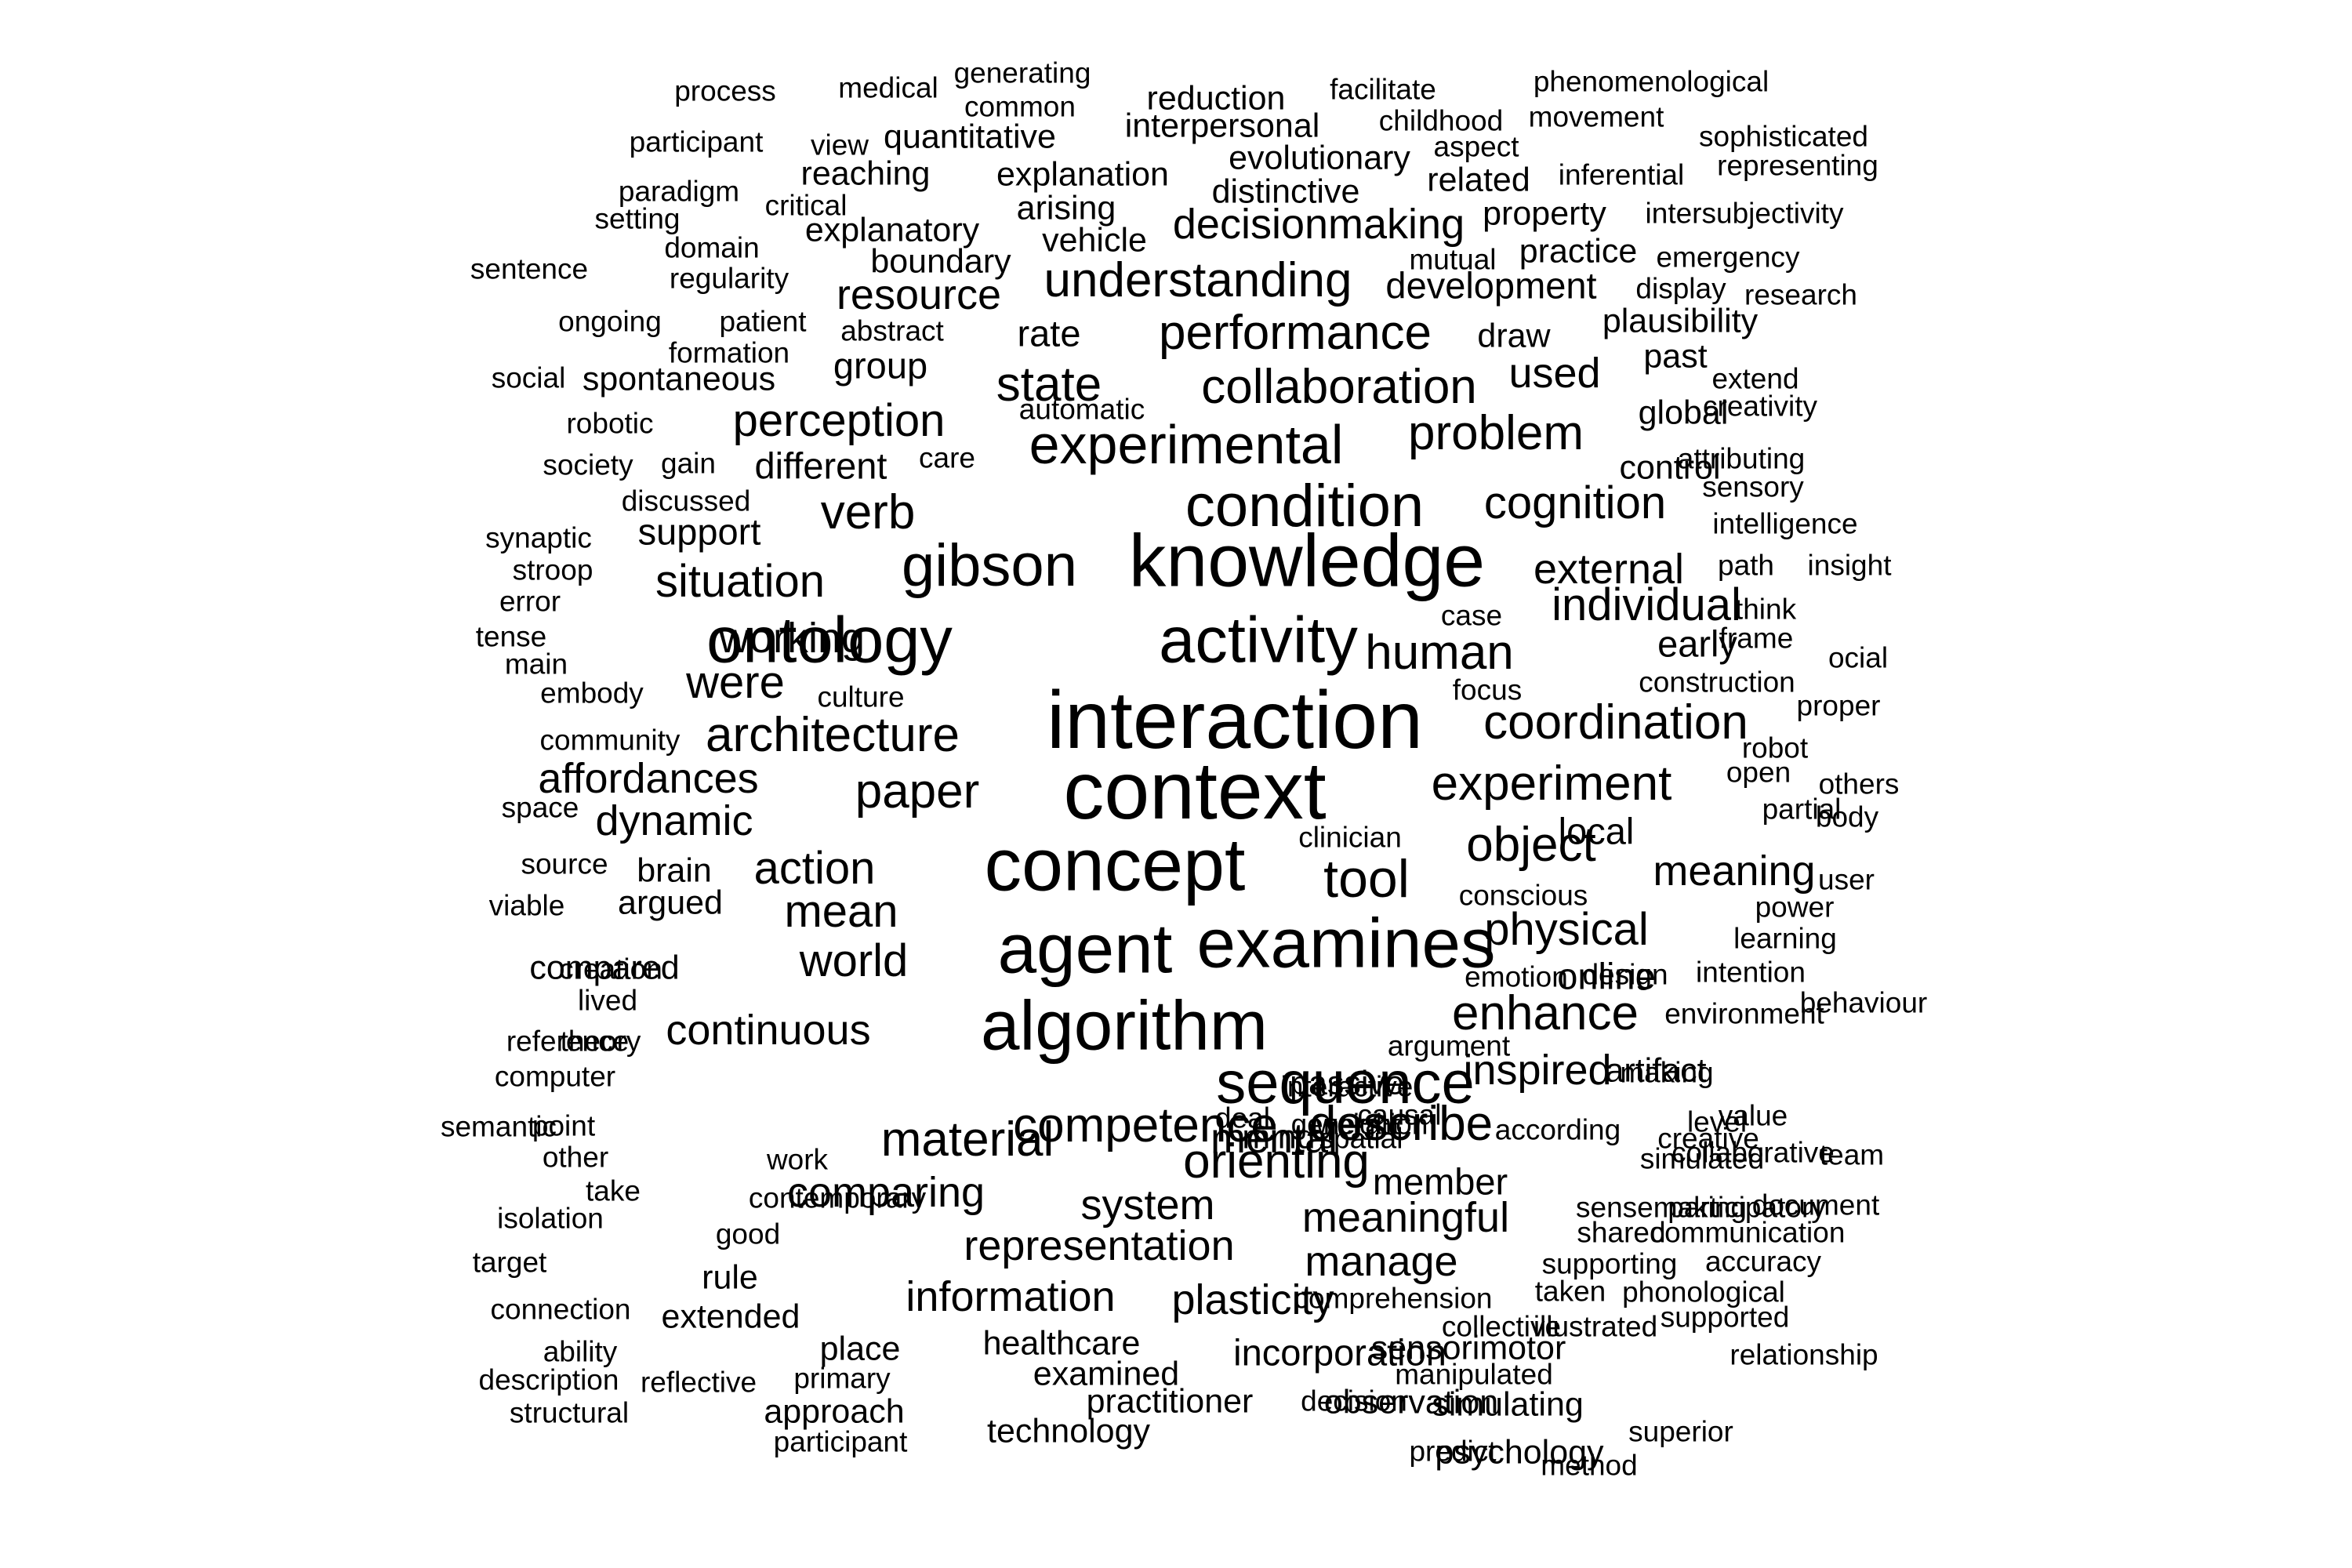  Describe the element at coordinates (1085, 948) in the screenshot. I see `cloud-word: agent` at that location.